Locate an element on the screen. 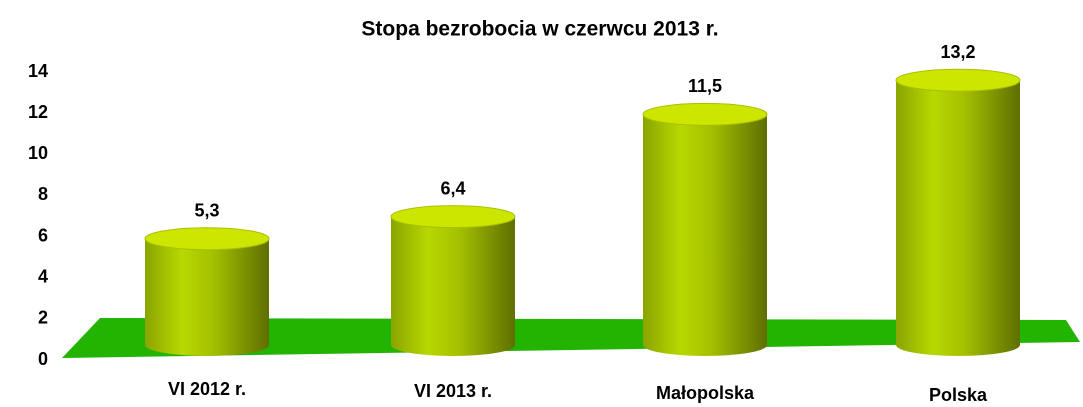 This screenshot has width=1083, height=407. value-label: 5,3 is located at coordinates (206, 210).